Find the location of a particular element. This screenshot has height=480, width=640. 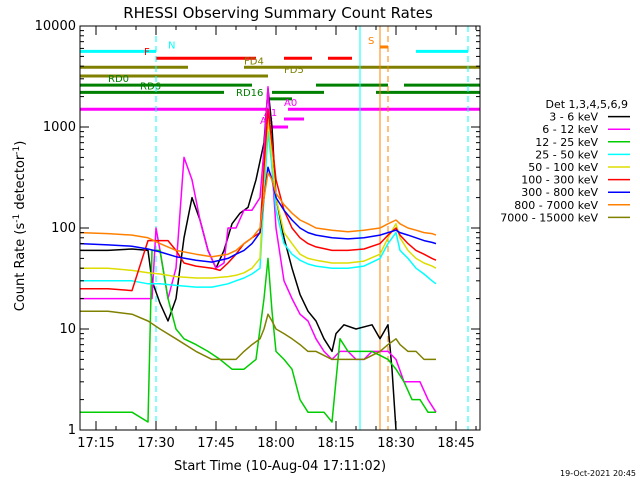

legend-label: 800 - 7000 keV is located at coordinates (556, 205).